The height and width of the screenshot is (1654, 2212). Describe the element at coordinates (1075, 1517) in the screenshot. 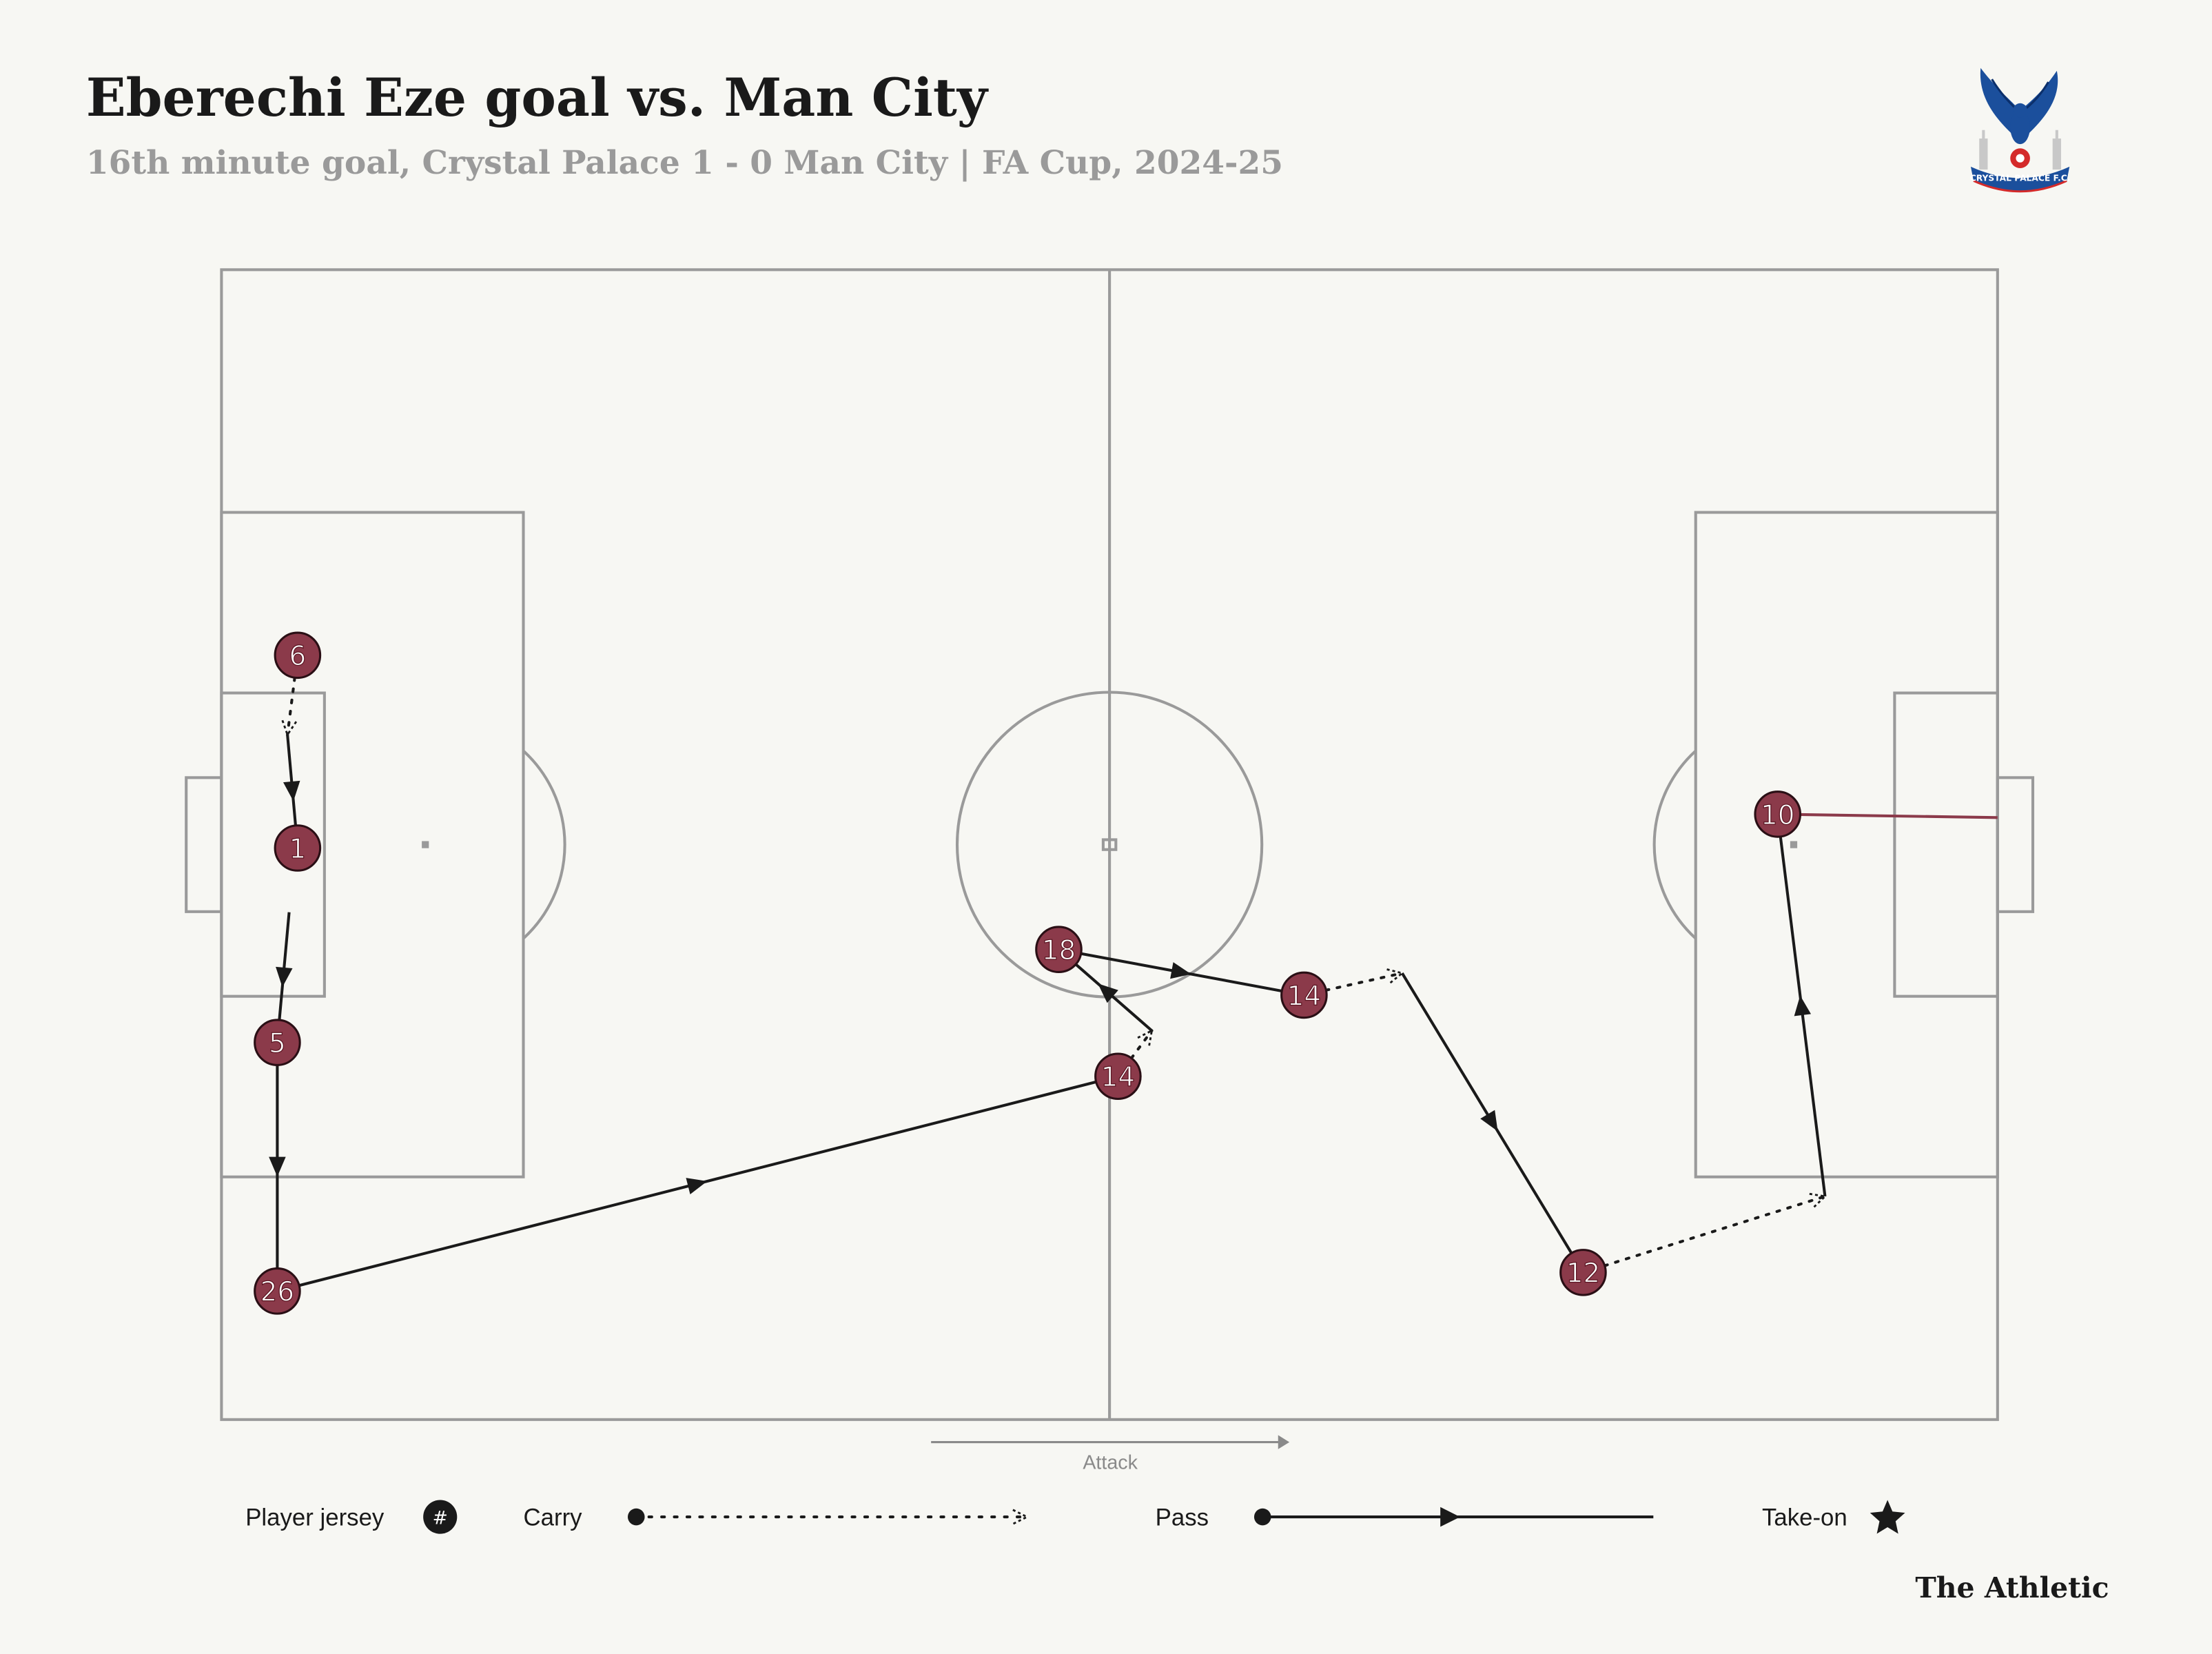

I see `legend: Player jersey # Carry Pass Take-on` at that location.